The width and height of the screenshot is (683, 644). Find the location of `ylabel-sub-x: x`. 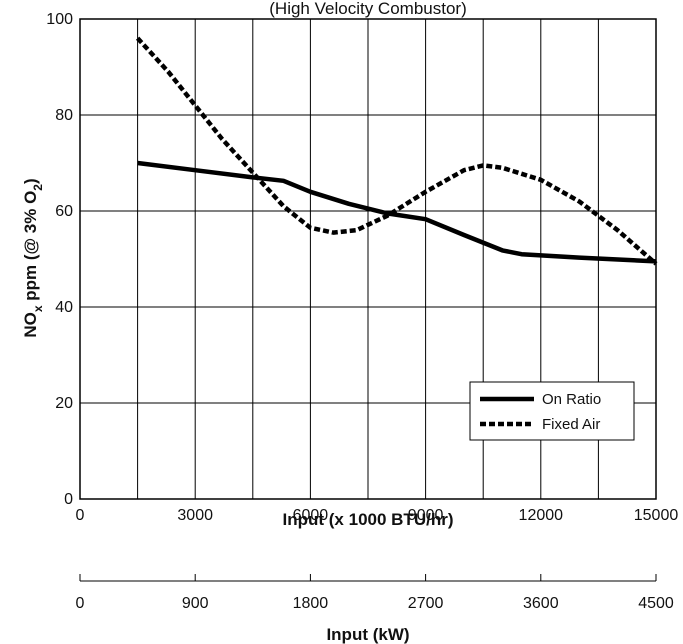

ylabel-sub-x: x is located at coordinates (38, 308).